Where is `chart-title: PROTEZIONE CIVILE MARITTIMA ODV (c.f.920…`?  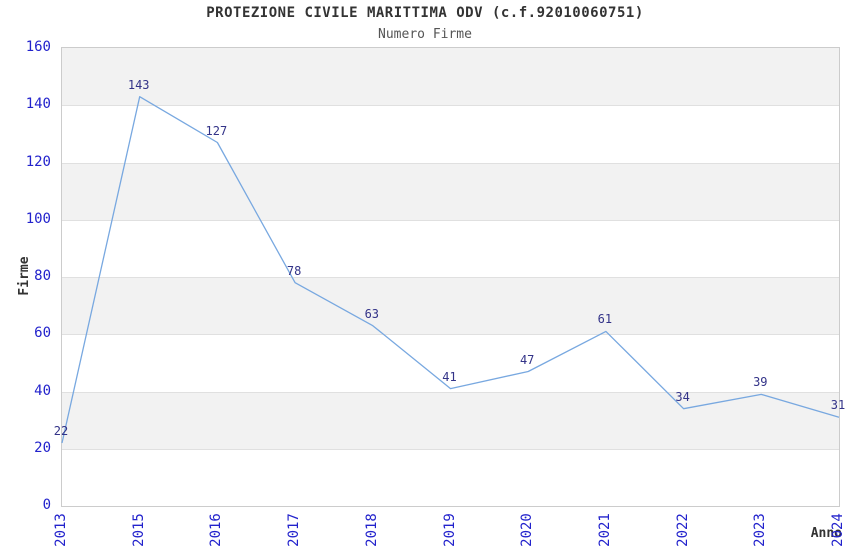
chart-title: PROTEZIONE CIVILE MARITTIMA ODV (c.f.920… is located at coordinates (425, 13).